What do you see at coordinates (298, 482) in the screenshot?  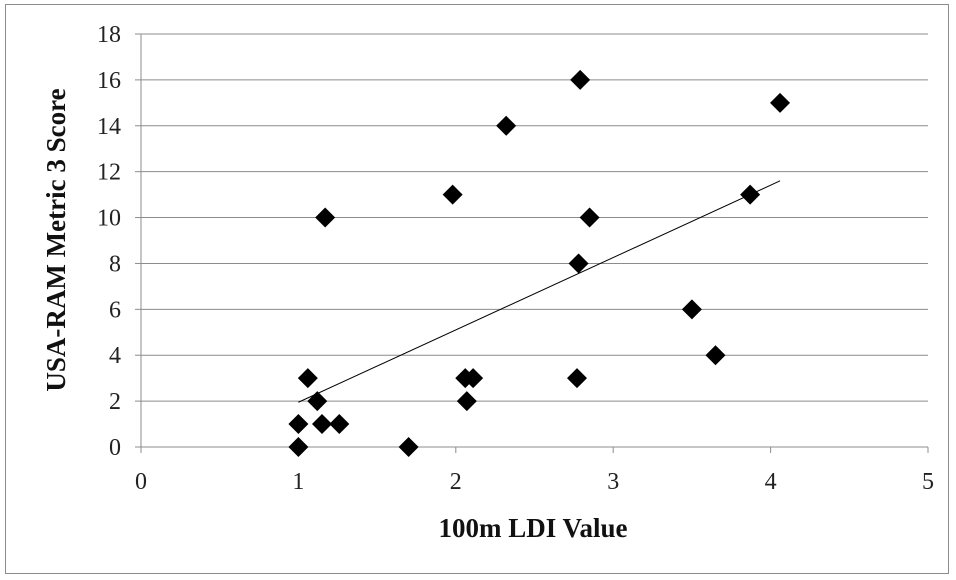 I see `x-tick-label: 1` at bounding box center [298, 482].